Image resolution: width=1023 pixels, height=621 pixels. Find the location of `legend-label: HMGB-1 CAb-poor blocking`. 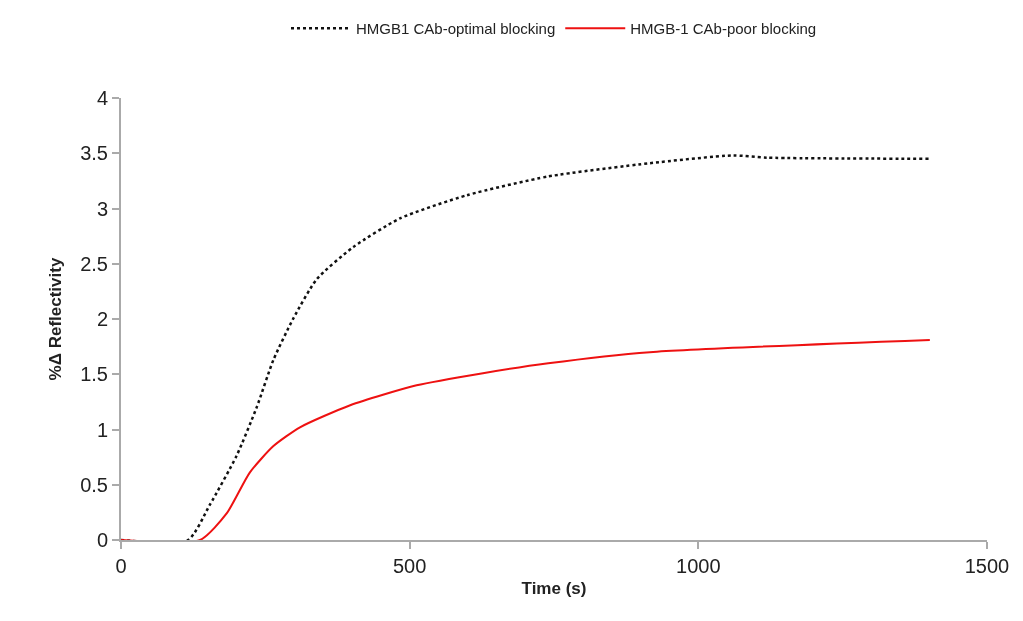

legend-label: HMGB-1 CAb-poor blocking is located at coordinates (723, 29).